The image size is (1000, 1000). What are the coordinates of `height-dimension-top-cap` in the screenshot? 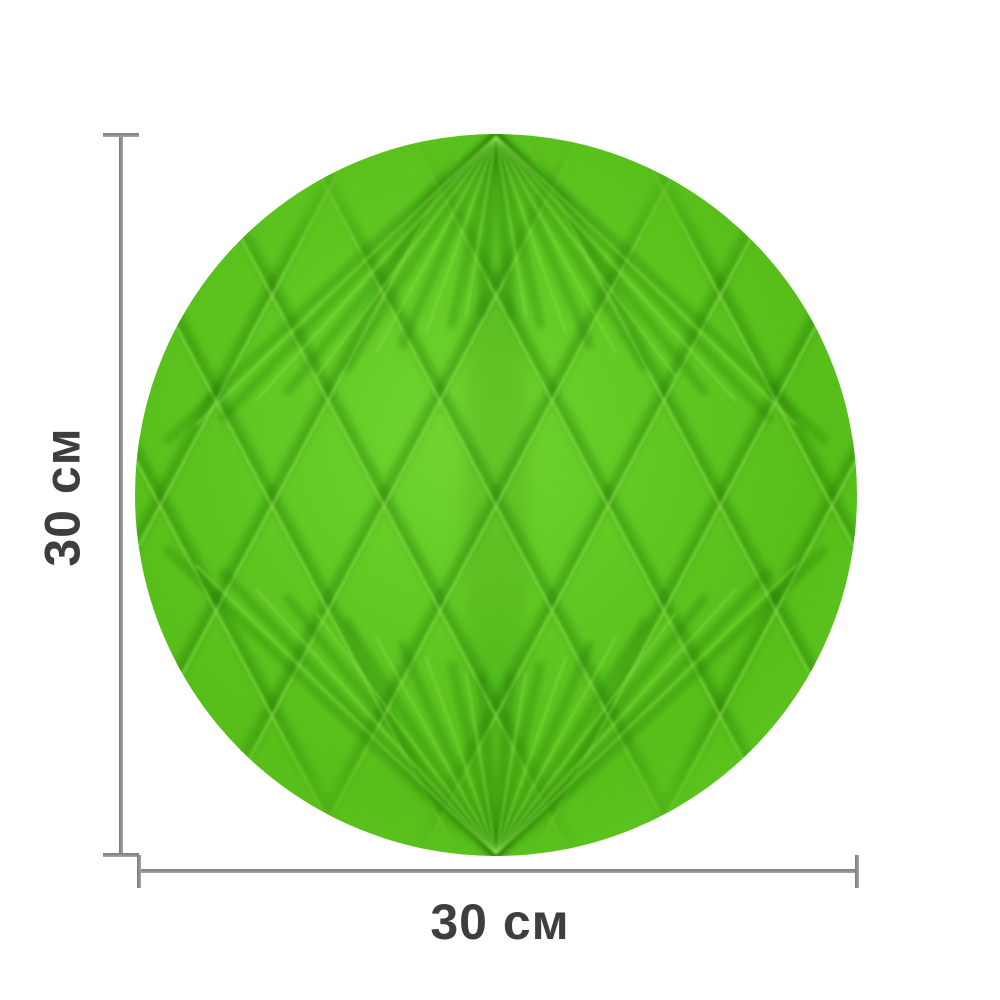 It's located at (121, 135).